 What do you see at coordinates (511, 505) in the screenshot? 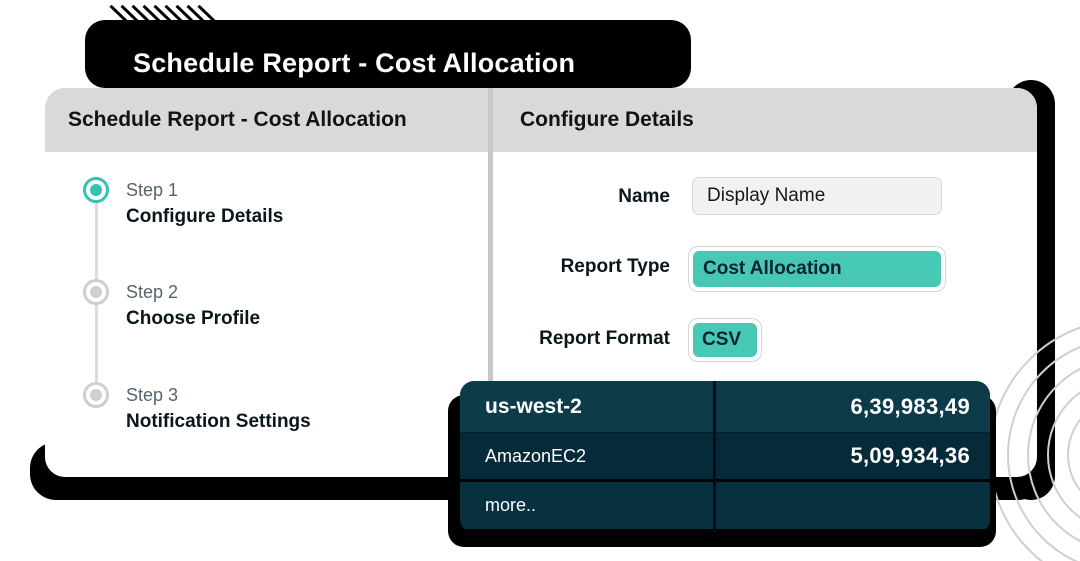
I see `table-cell-label: more..` at bounding box center [511, 505].